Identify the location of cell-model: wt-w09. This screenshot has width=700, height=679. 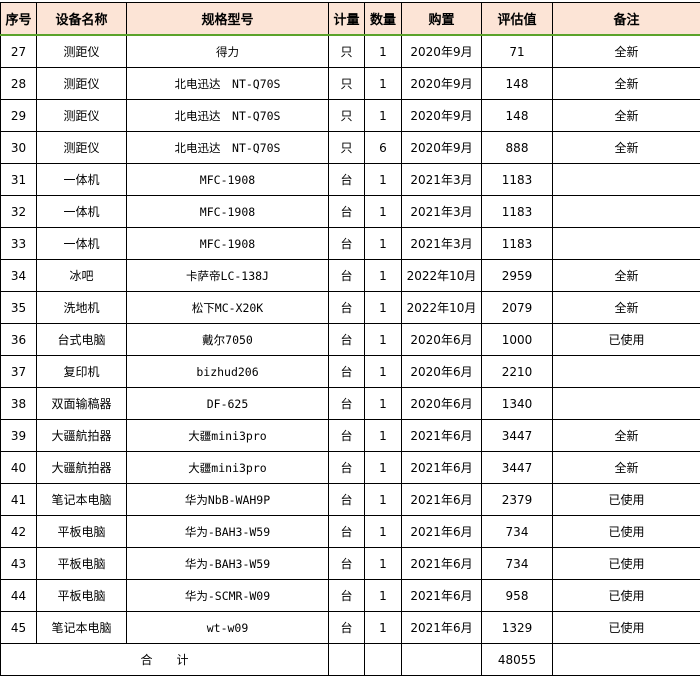
(228, 628).